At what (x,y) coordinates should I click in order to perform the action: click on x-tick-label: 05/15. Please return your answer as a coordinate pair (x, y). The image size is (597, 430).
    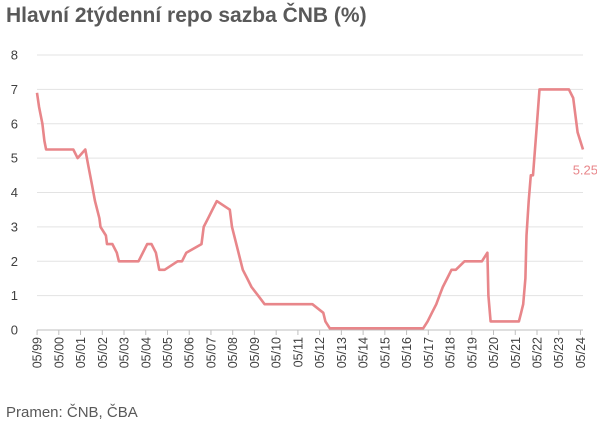
    Looking at the image, I should click on (385, 352).